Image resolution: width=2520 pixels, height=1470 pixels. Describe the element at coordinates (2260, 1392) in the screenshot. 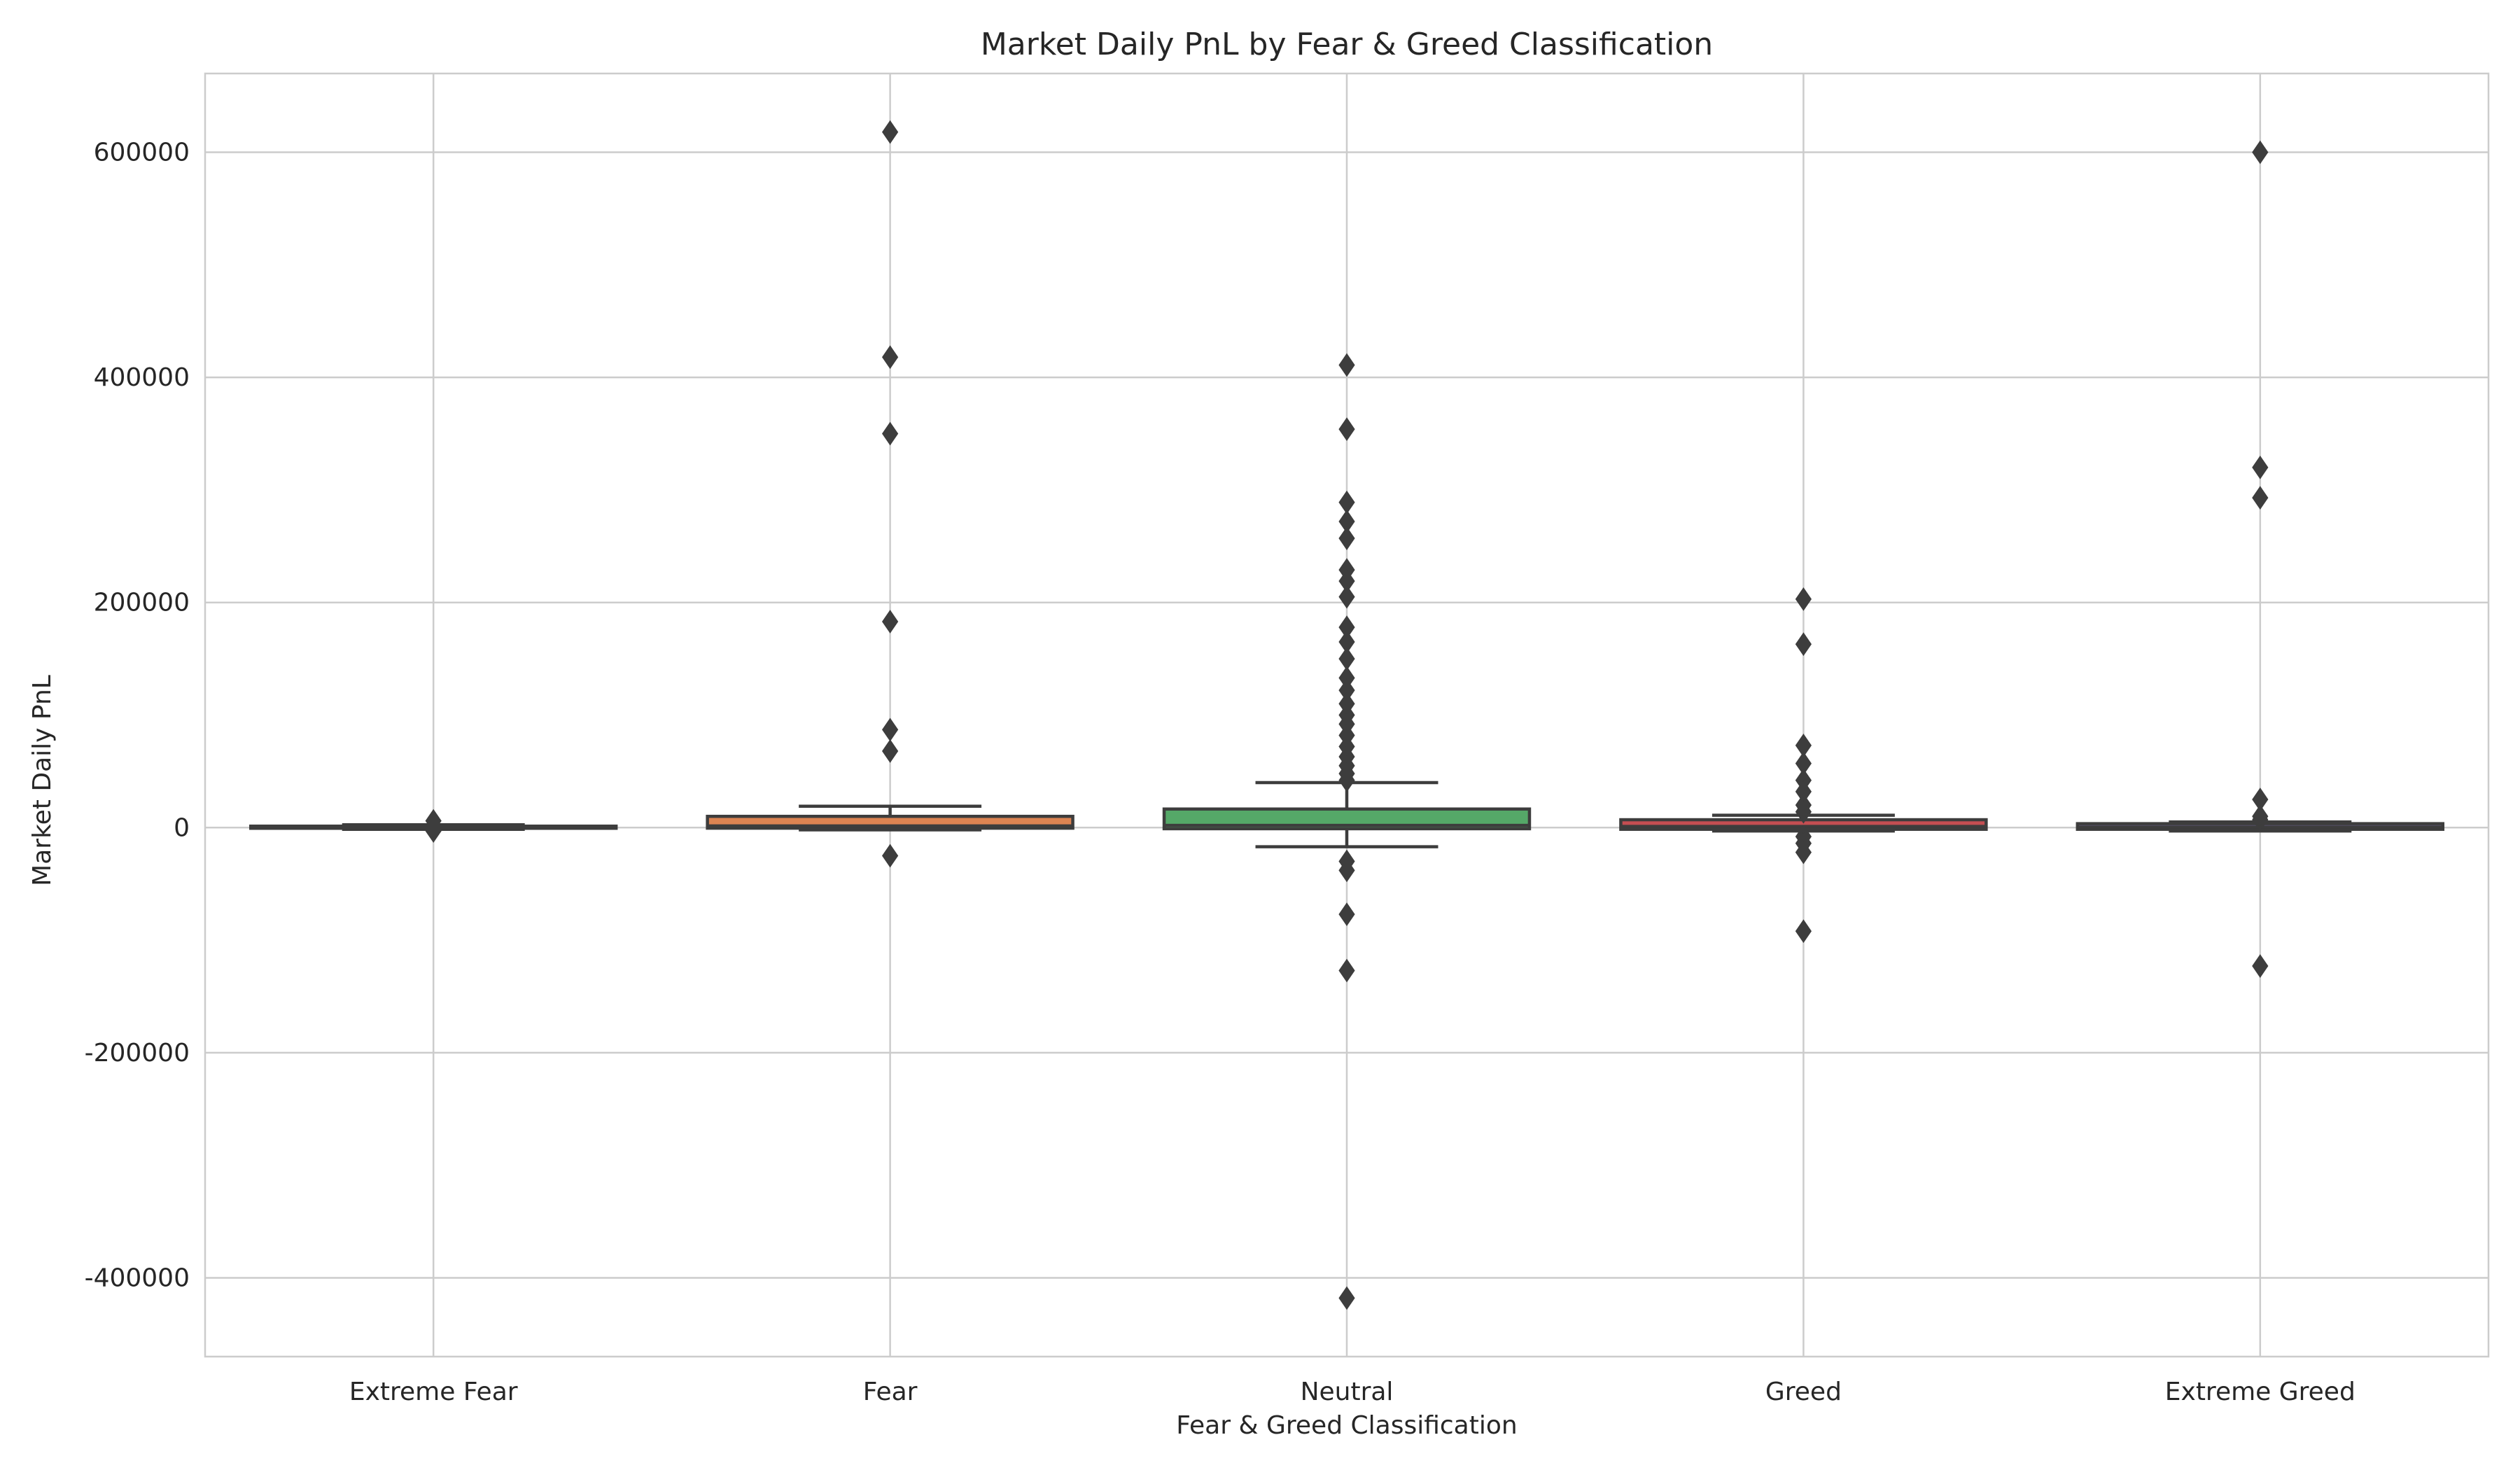

I see `x-tick-label-4: Extreme Greed` at that location.